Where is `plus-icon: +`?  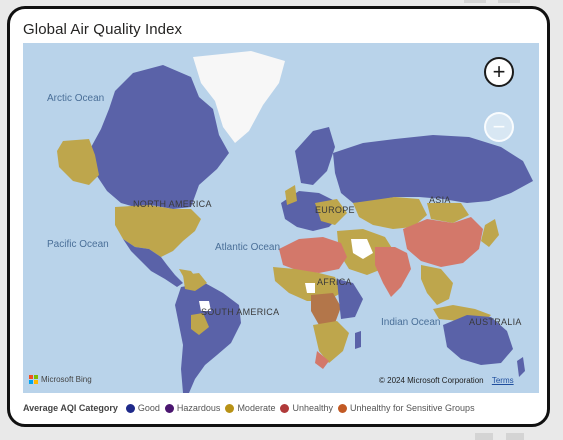 plus-icon: + is located at coordinates (499, 71).